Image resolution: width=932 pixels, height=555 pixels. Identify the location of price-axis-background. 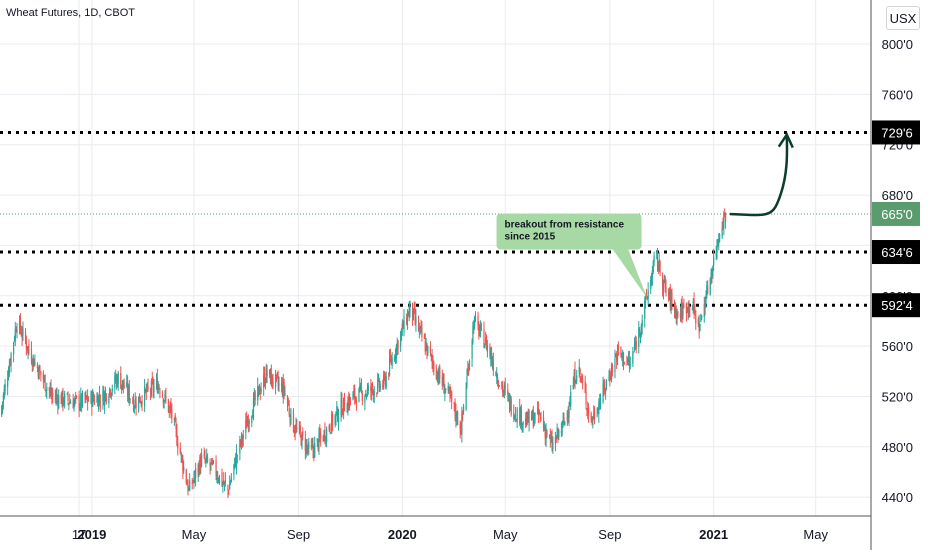
(902, 275).